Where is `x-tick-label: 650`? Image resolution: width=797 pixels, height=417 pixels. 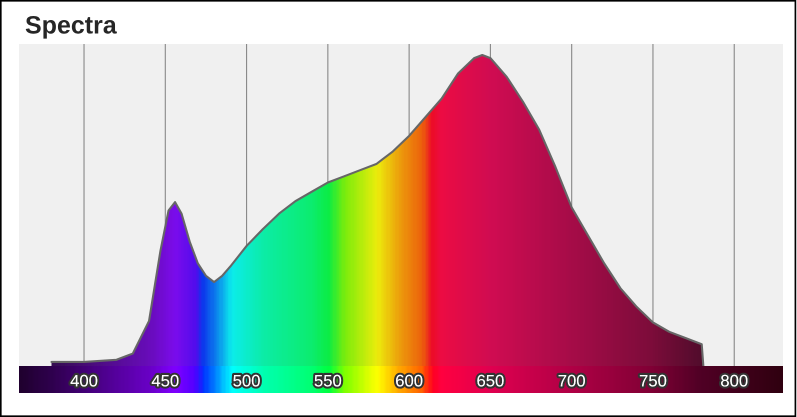
x-tick-label: 650 is located at coordinates (490, 380).